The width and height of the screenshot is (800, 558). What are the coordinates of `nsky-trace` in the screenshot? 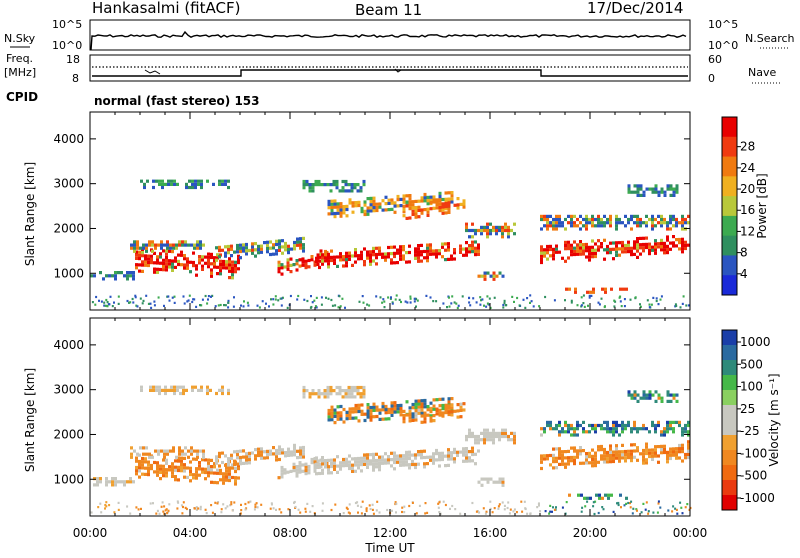 It's located at (388, 40).